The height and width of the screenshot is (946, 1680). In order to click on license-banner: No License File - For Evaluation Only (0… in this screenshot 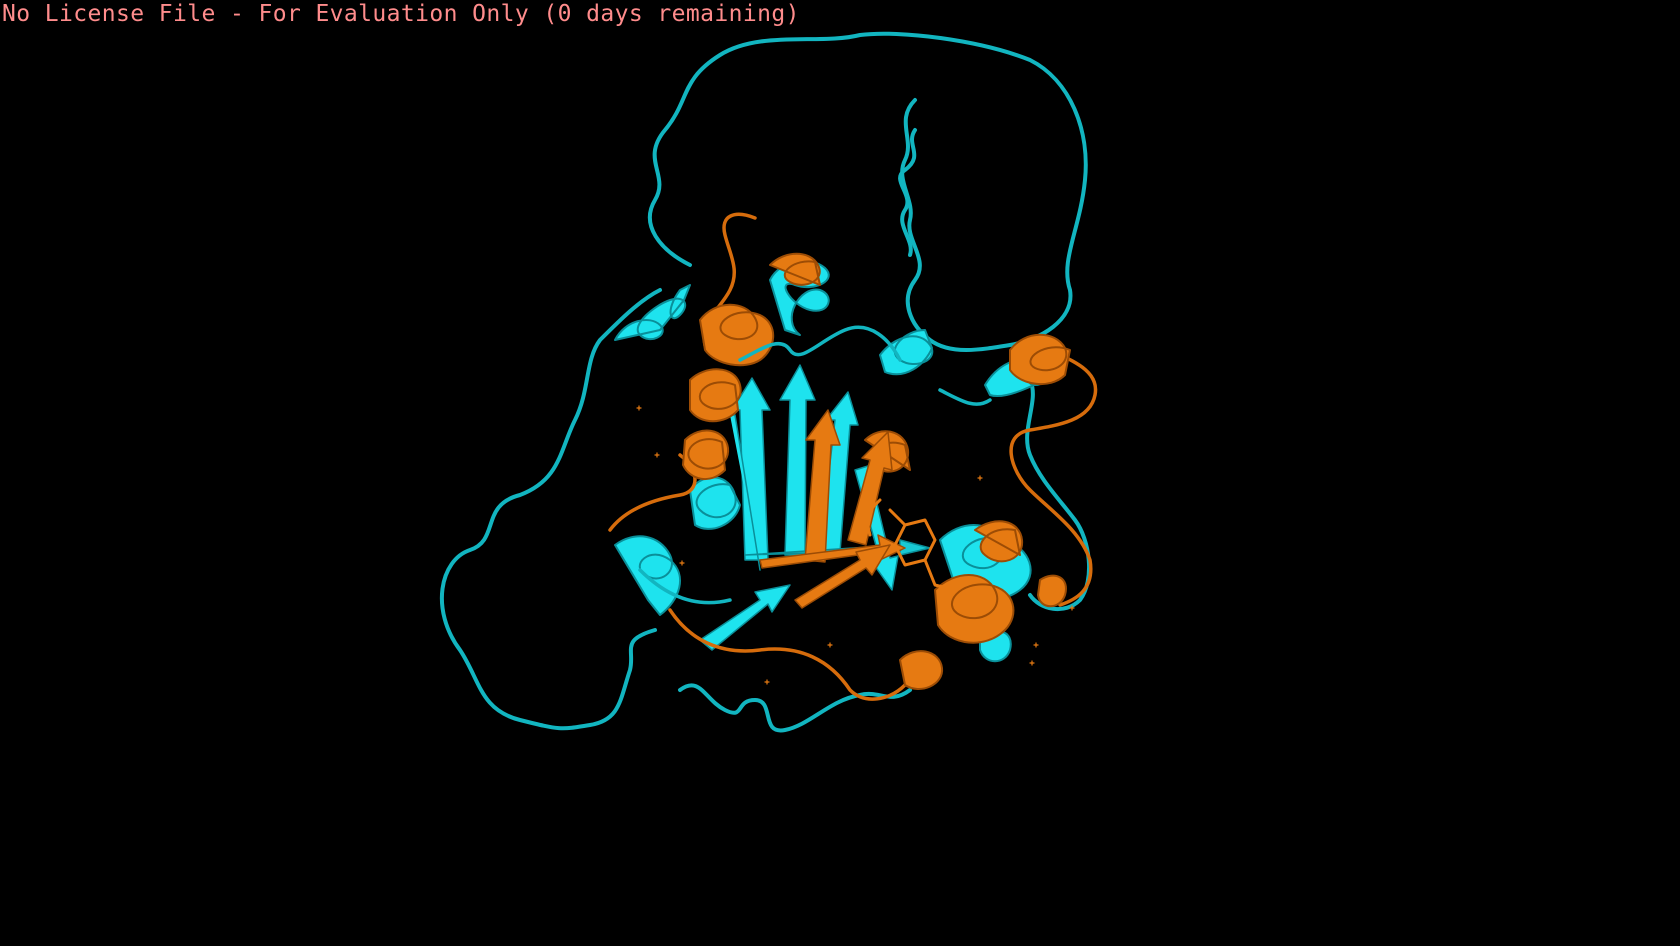, I will do `click(401, 14)`.